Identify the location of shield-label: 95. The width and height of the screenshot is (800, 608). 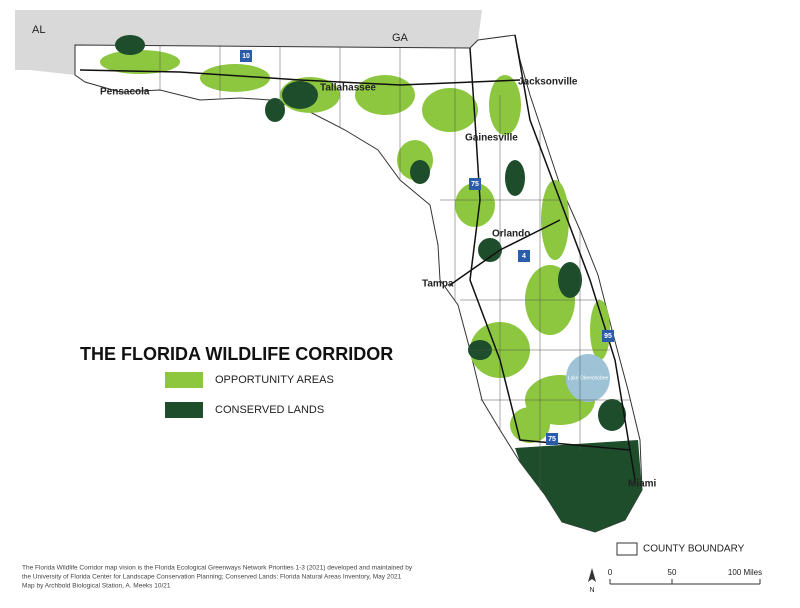
(608, 336).